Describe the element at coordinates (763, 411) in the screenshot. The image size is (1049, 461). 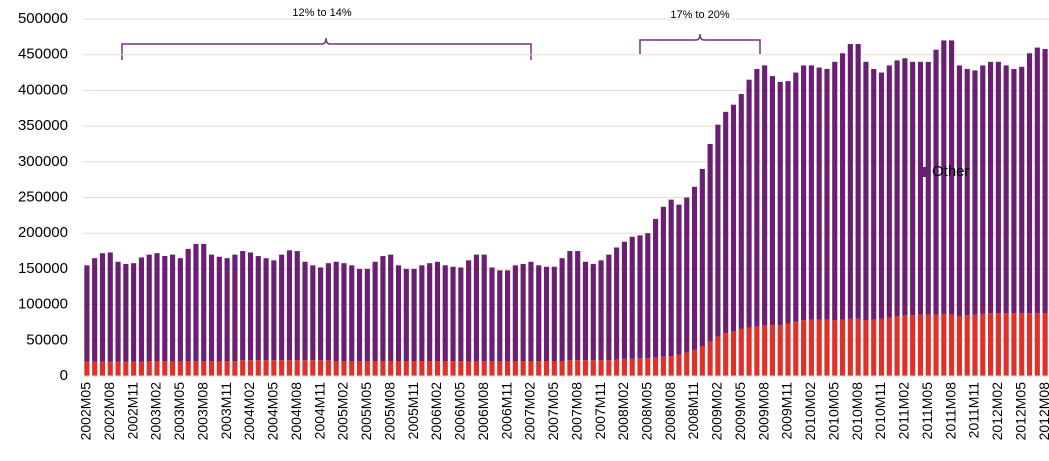
I see `x-tick-label: 2009M08` at that location.